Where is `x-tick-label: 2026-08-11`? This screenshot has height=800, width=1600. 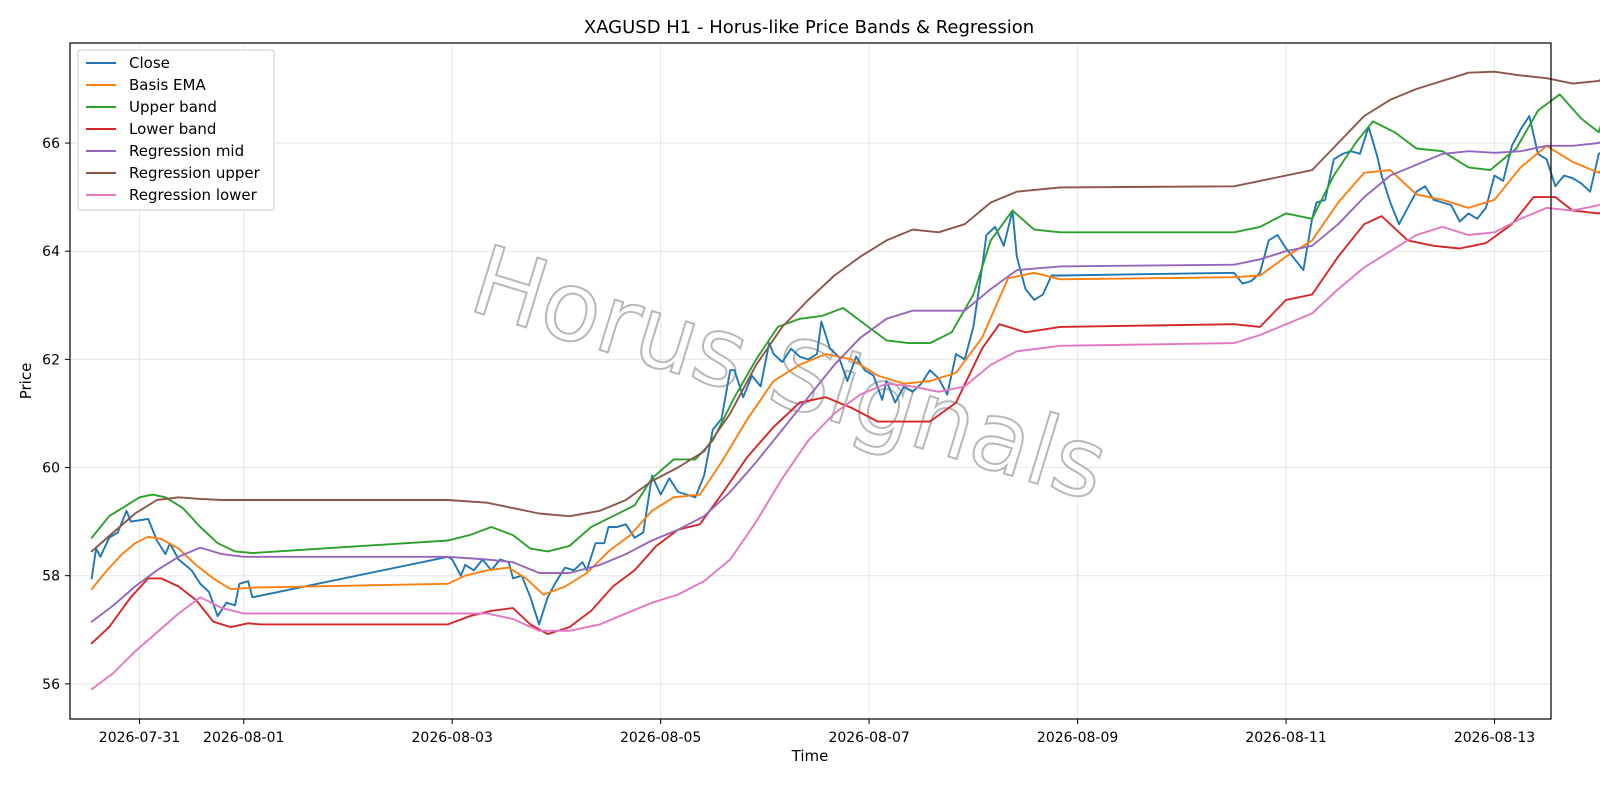 x-tick-label: 2026-08-11 is located at coordinates (1285, 738).